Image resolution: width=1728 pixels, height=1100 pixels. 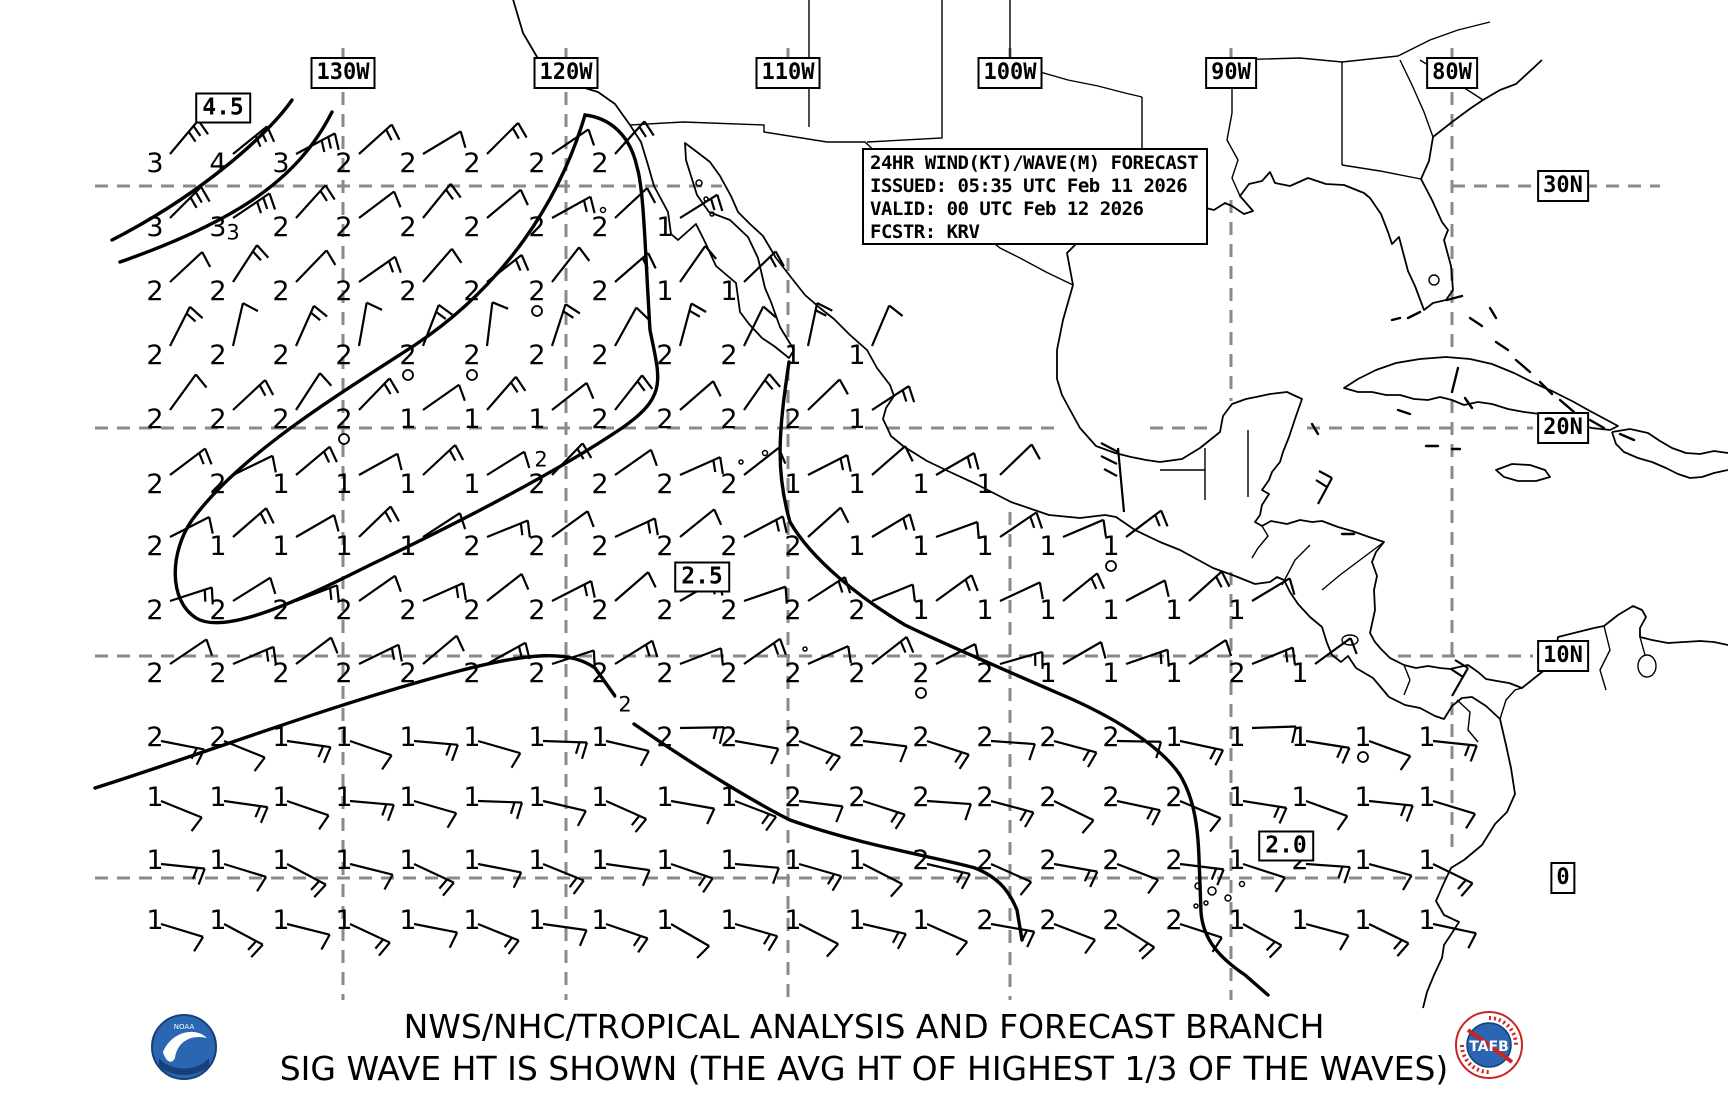 What do you see at coordinates (217, 163) in the screenshot?
I see `wave-height-value: 4` at bounding box center [217, 163].